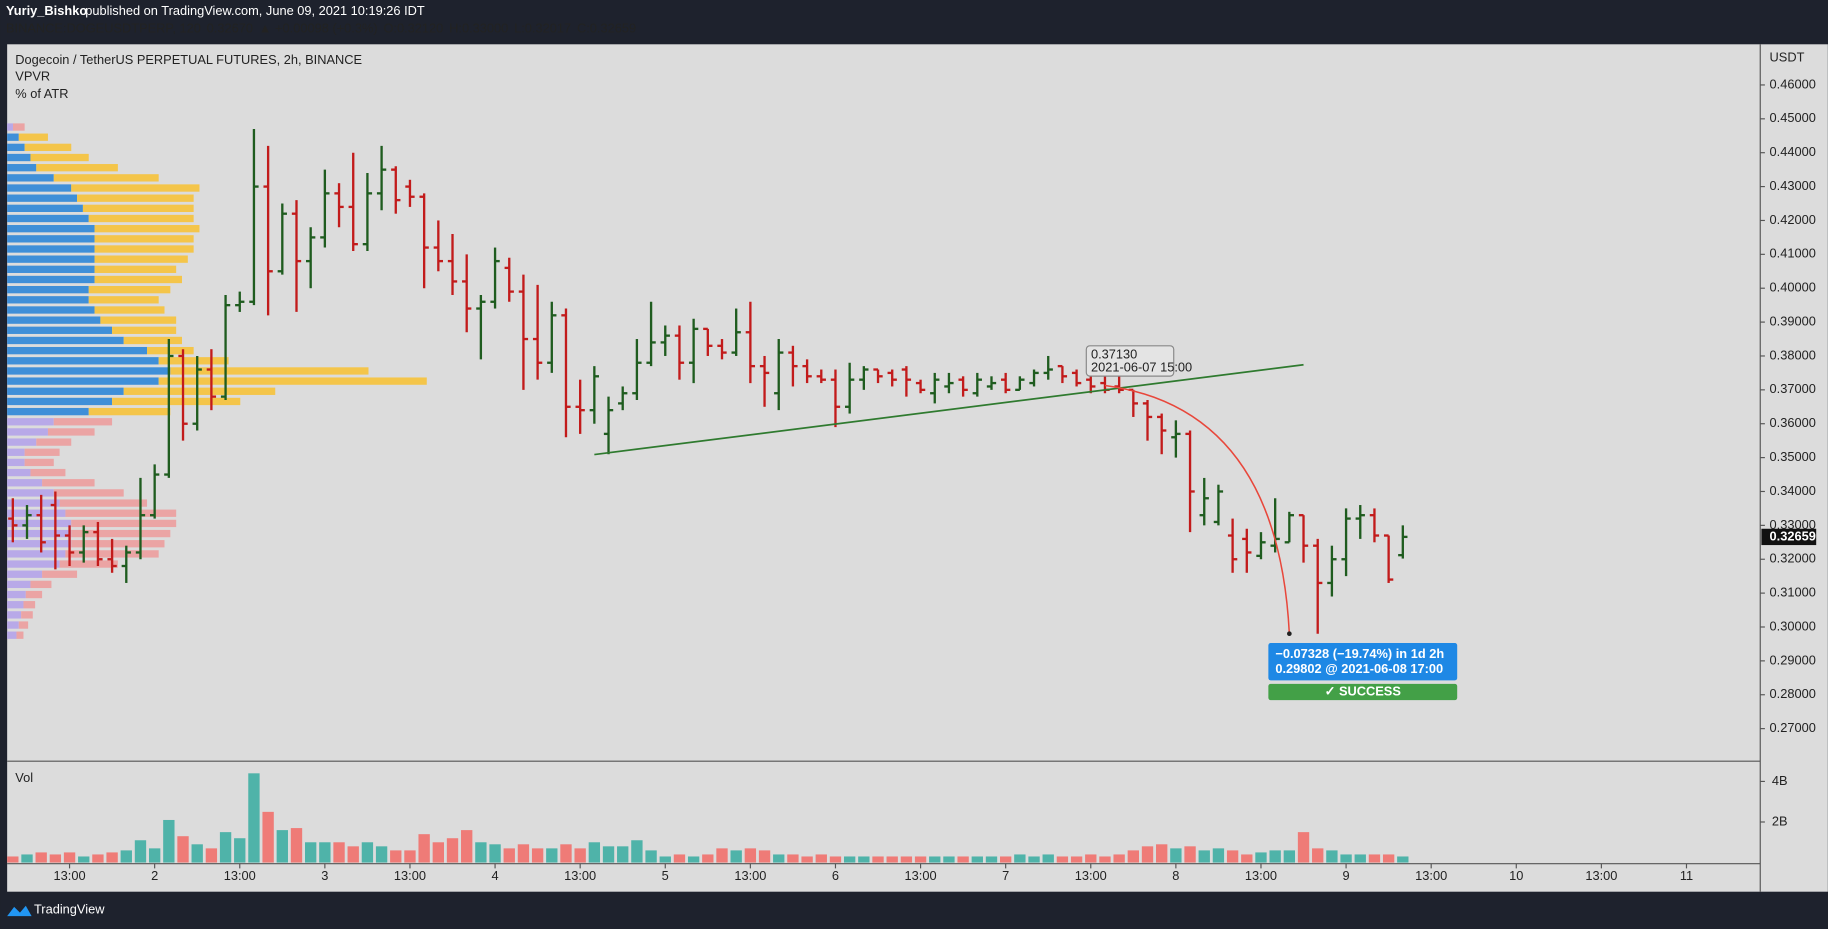 This screenshot has width=1828, height=929. Describe the element at coordinates (1359, 668) in the screenshot. I see `target-detail: 0.29802 @ 2021-06-08 17:00` at that location.